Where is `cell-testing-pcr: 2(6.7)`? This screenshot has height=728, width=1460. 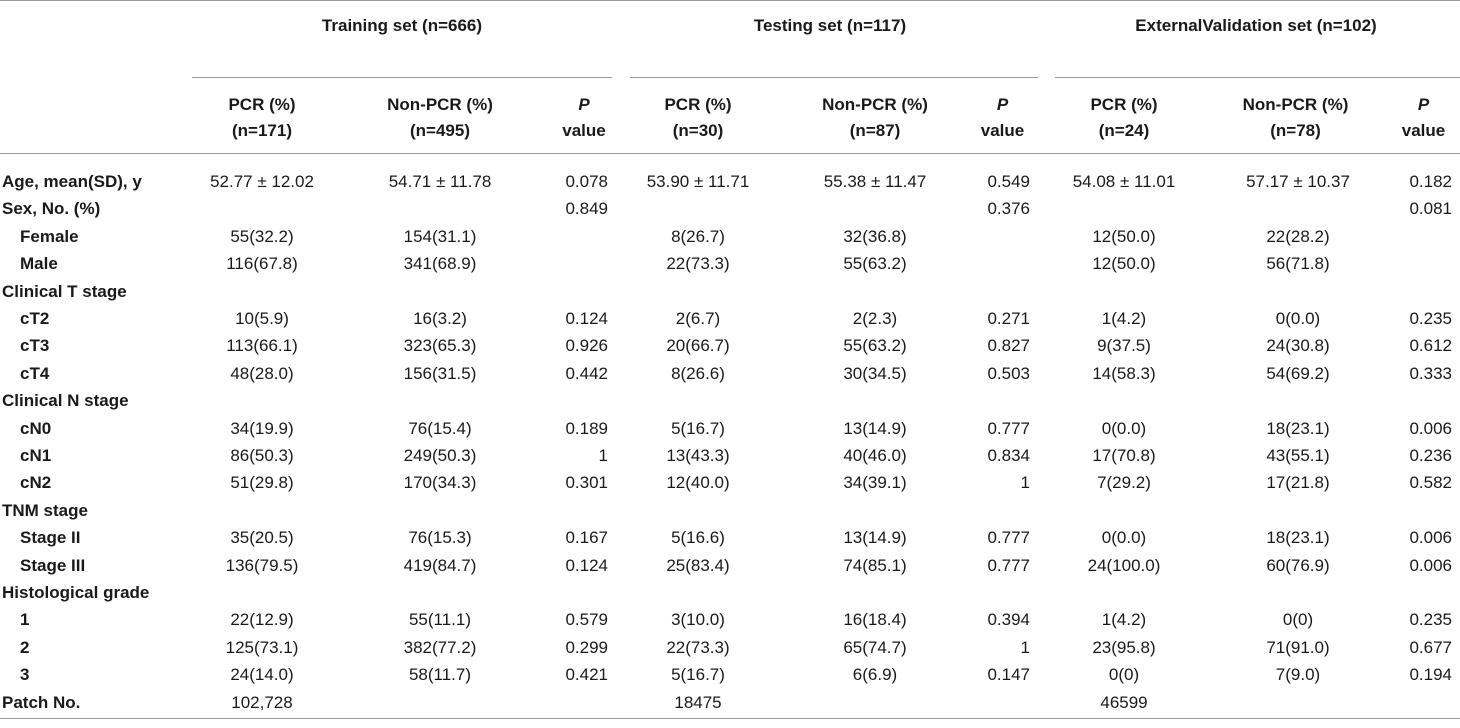 cell-testing-pcr: 2(6.7) is located at coordinates (698, 318).